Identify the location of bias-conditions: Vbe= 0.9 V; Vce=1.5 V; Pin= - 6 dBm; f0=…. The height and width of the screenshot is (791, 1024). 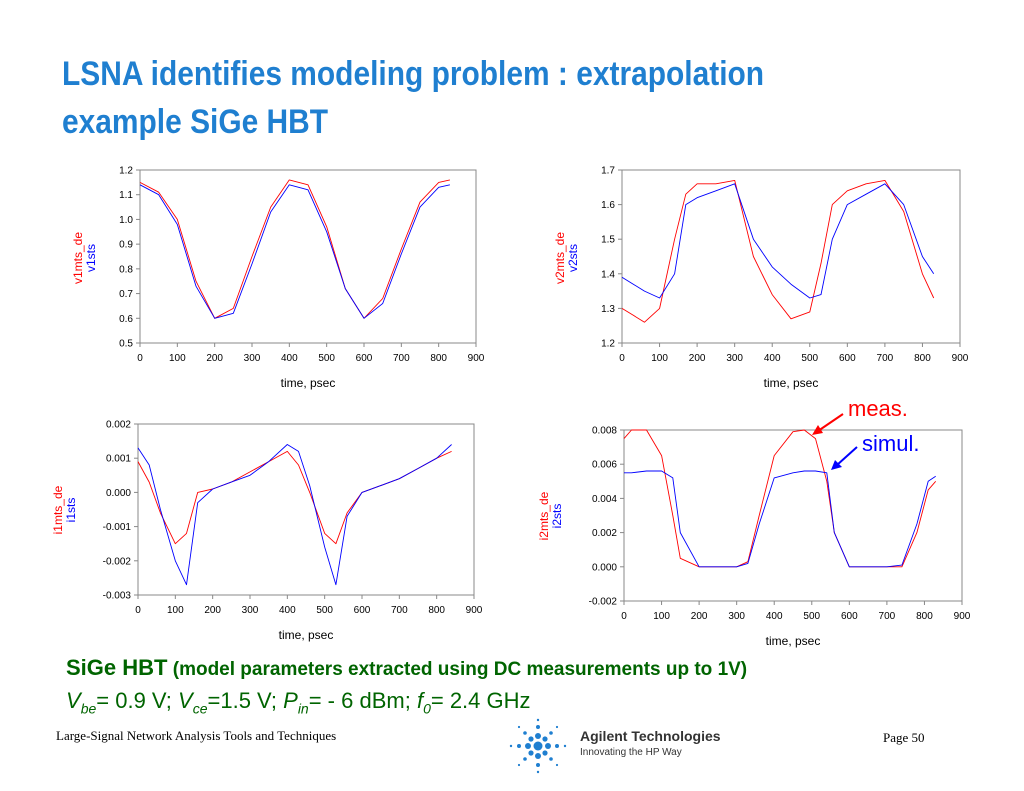
(298, 702).